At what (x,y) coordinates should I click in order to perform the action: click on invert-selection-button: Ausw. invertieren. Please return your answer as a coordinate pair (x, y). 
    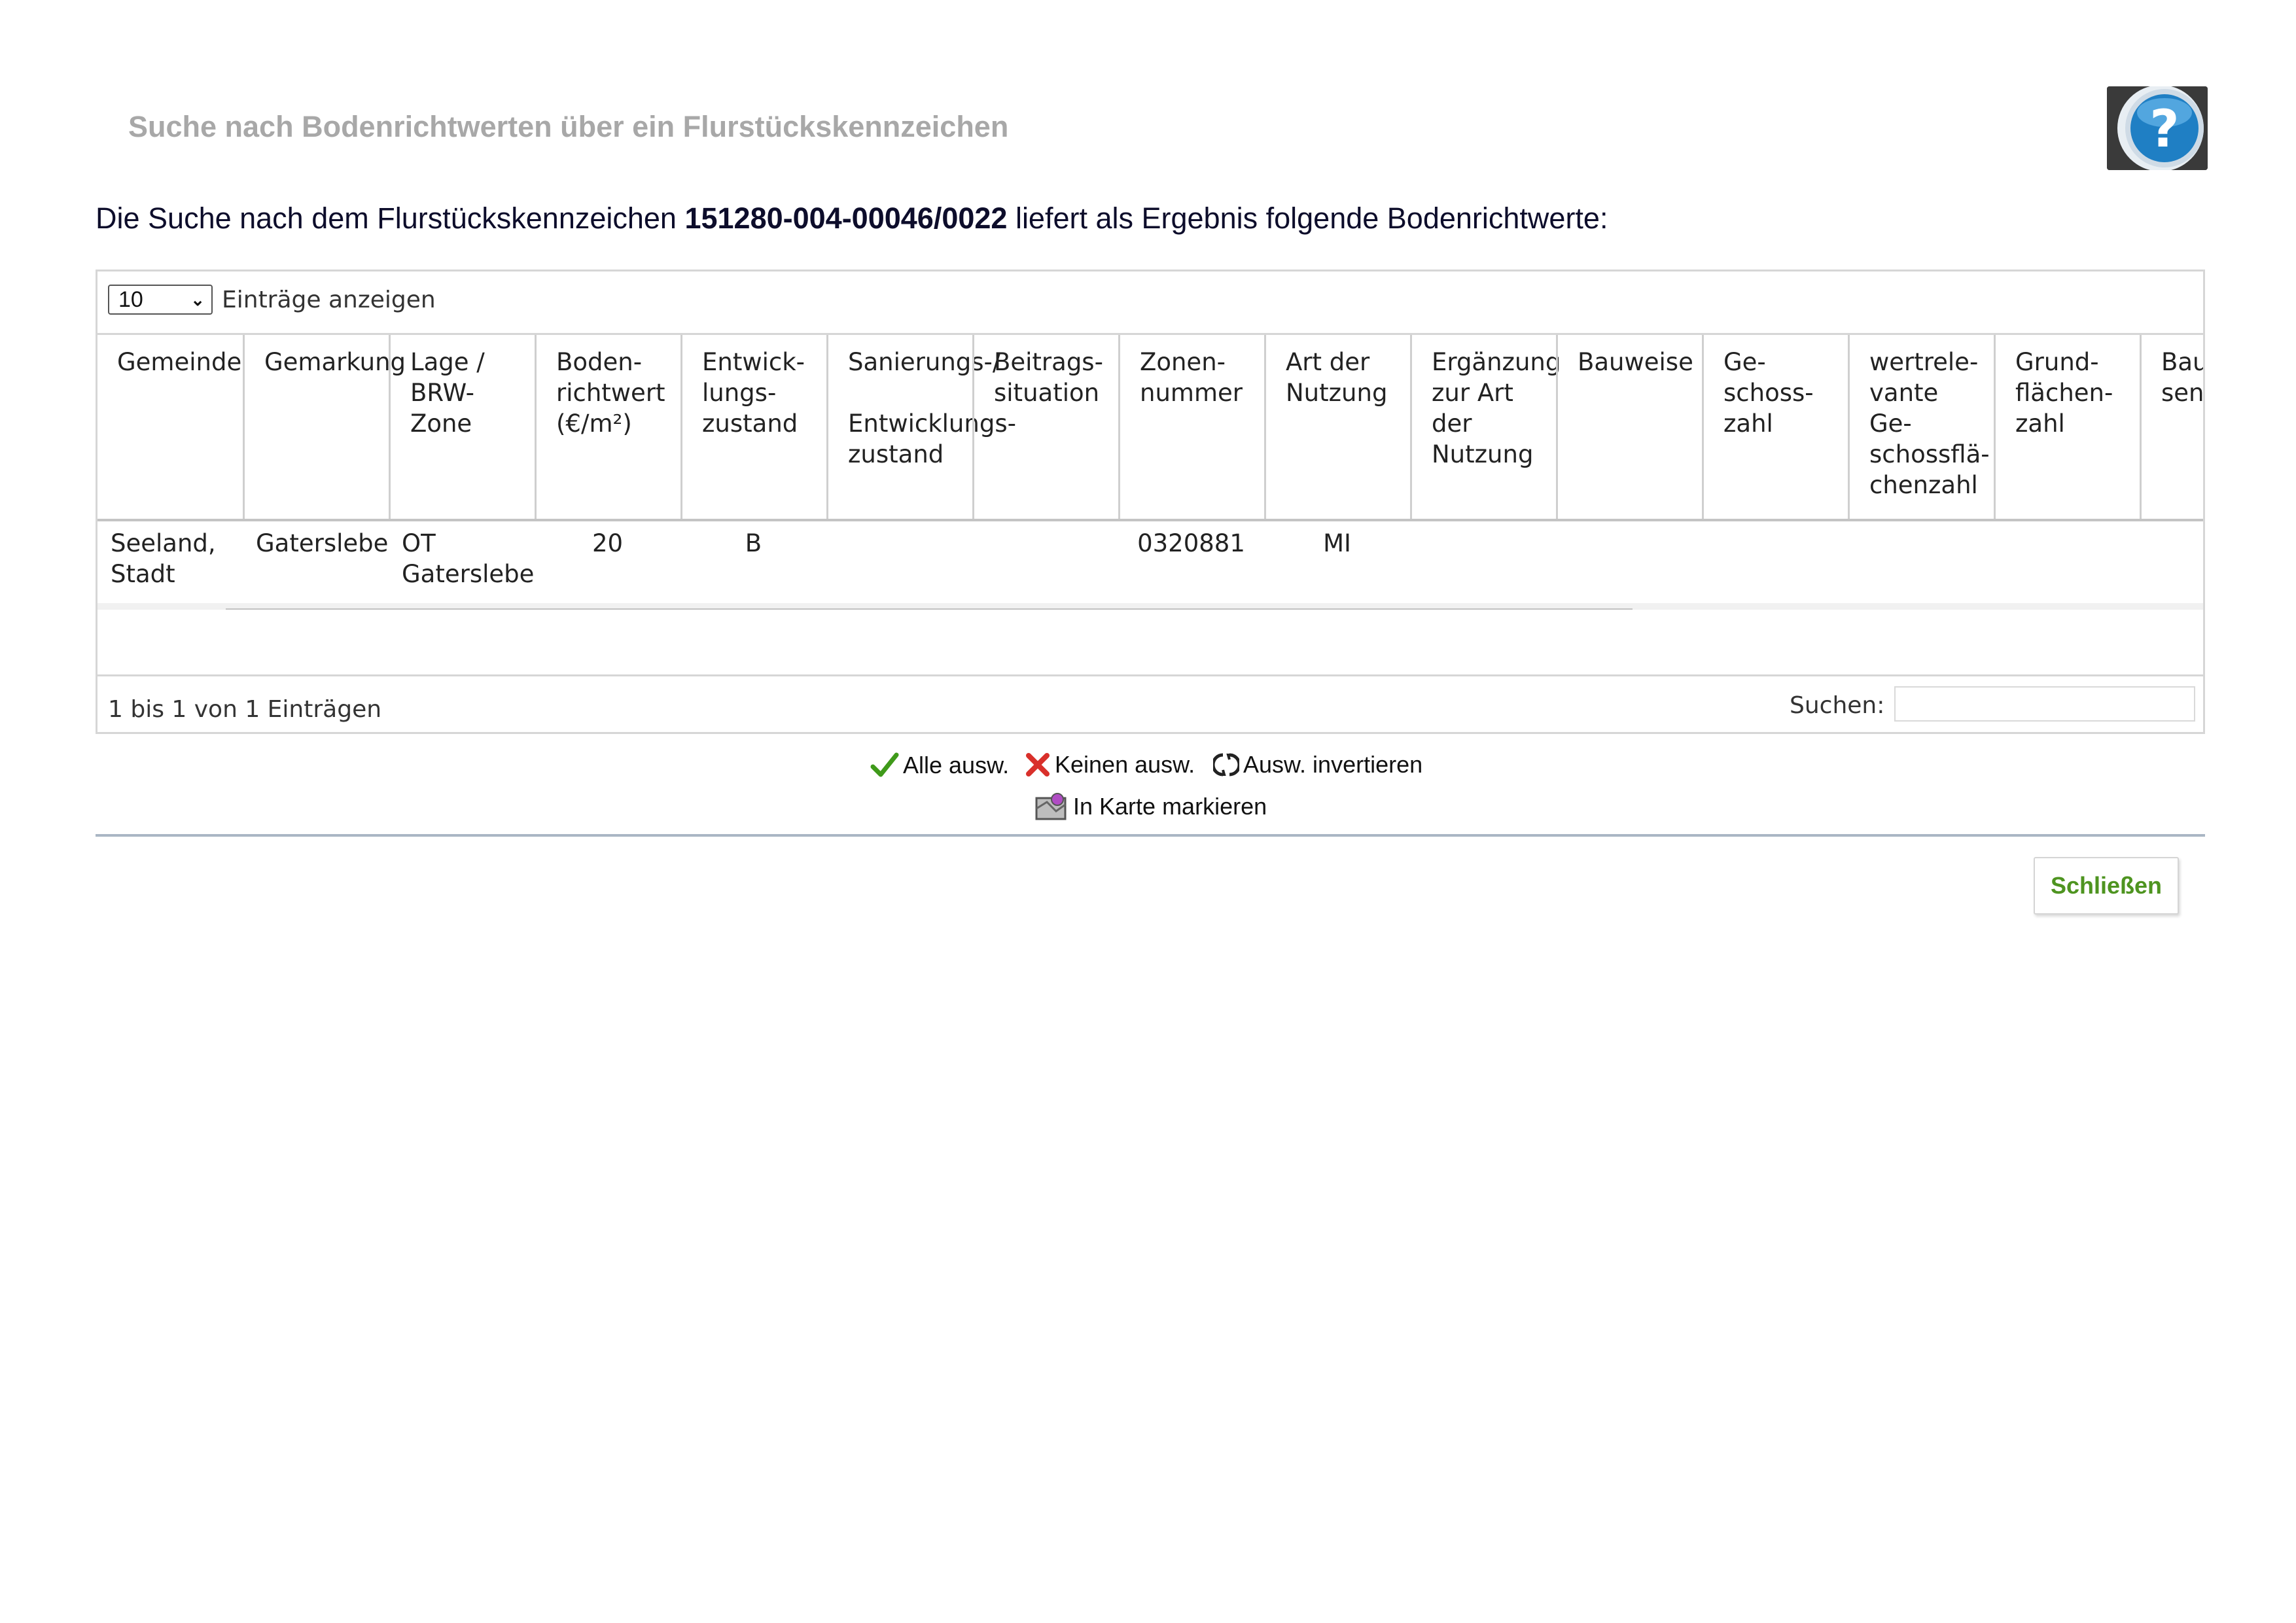
    Looking at the image, I should click on (1318, 765).